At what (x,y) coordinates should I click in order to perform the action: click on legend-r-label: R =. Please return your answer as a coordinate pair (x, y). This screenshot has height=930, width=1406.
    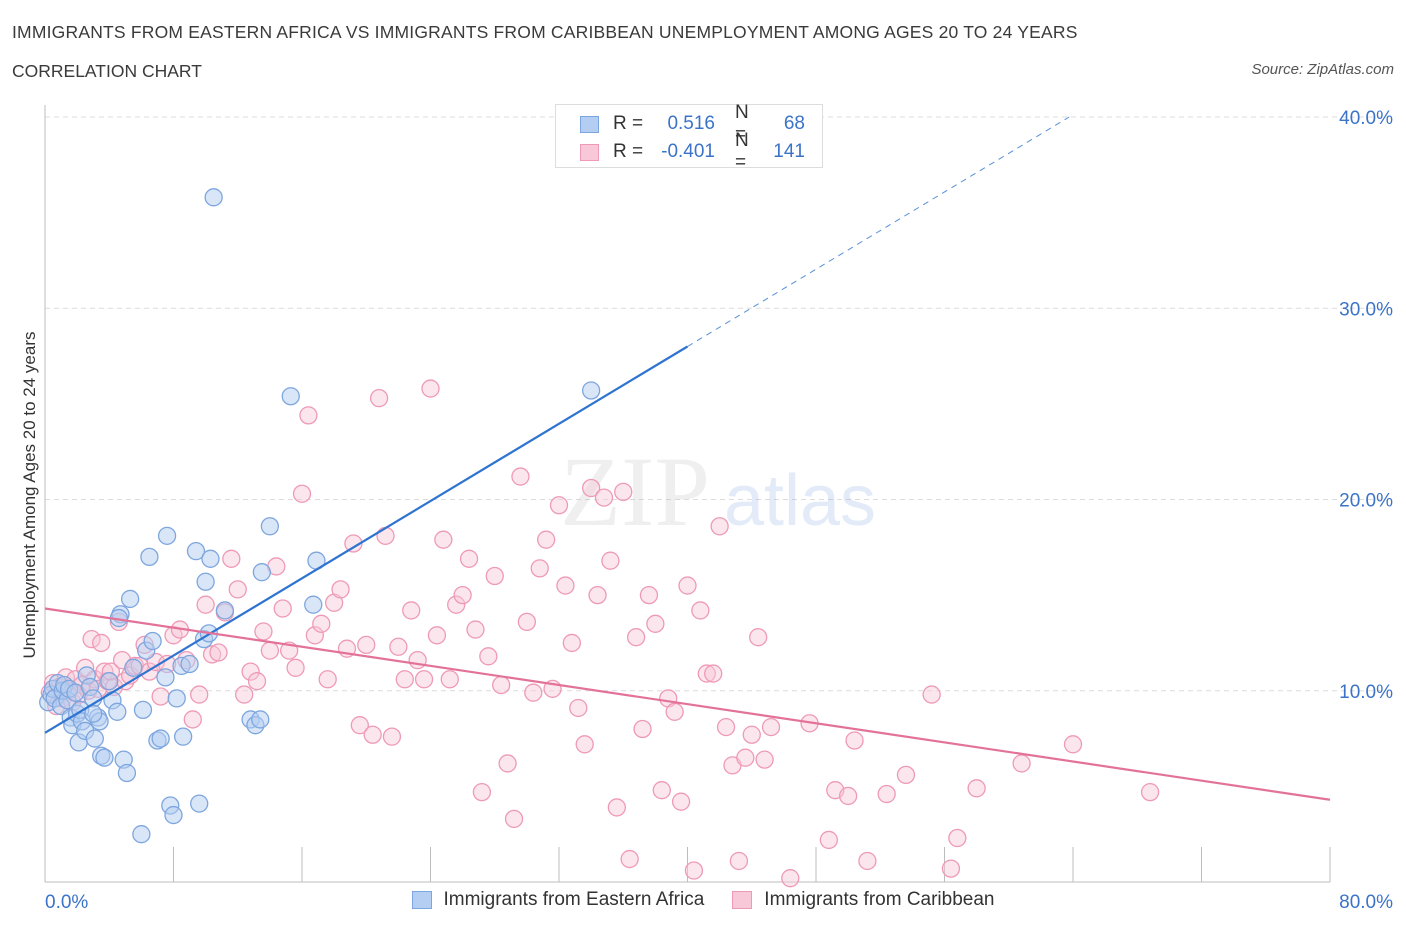
    Looking at the image, I should click on (628, 123).